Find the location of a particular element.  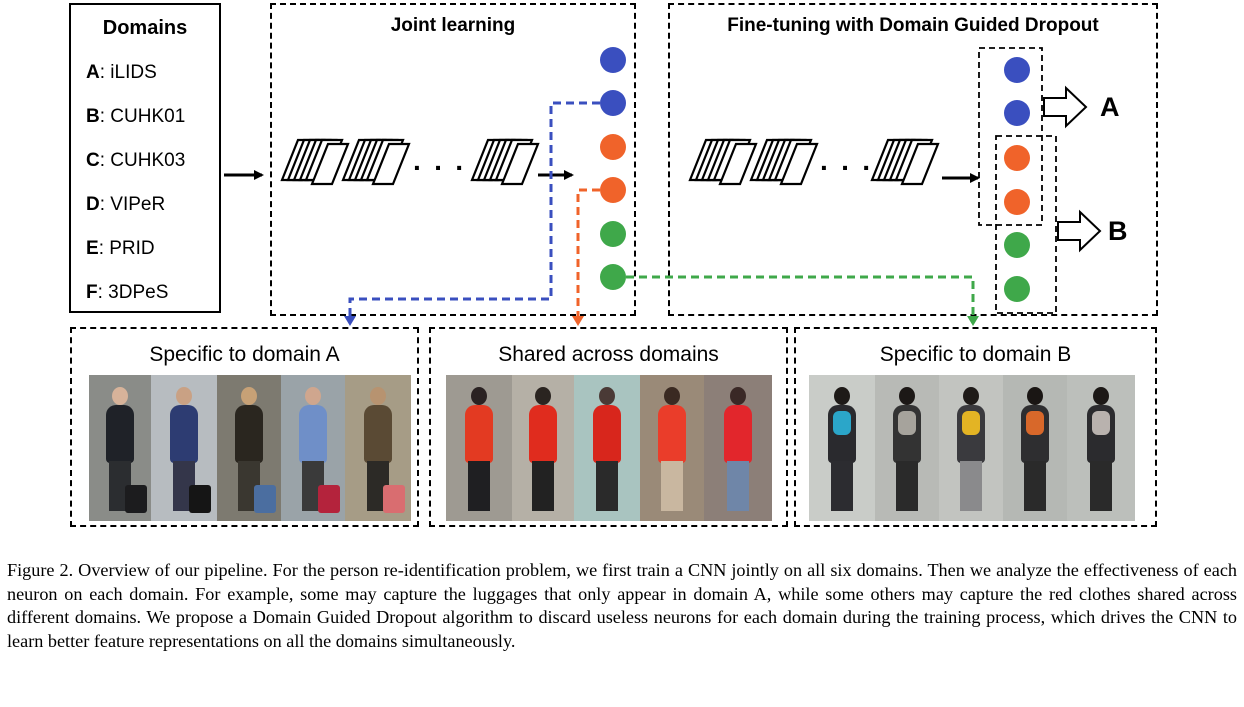

joint-learning-box: Joint learning is located at coordinates (453, 159).